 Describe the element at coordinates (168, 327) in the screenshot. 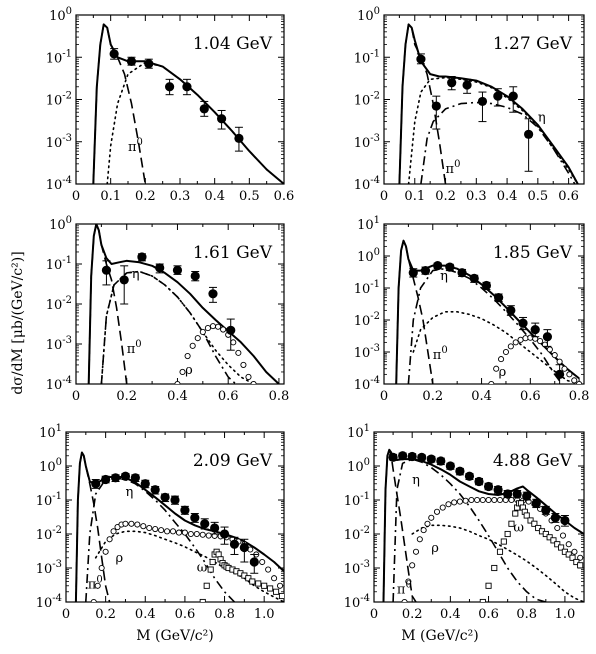

I see `series-line-dashdot` at that location.